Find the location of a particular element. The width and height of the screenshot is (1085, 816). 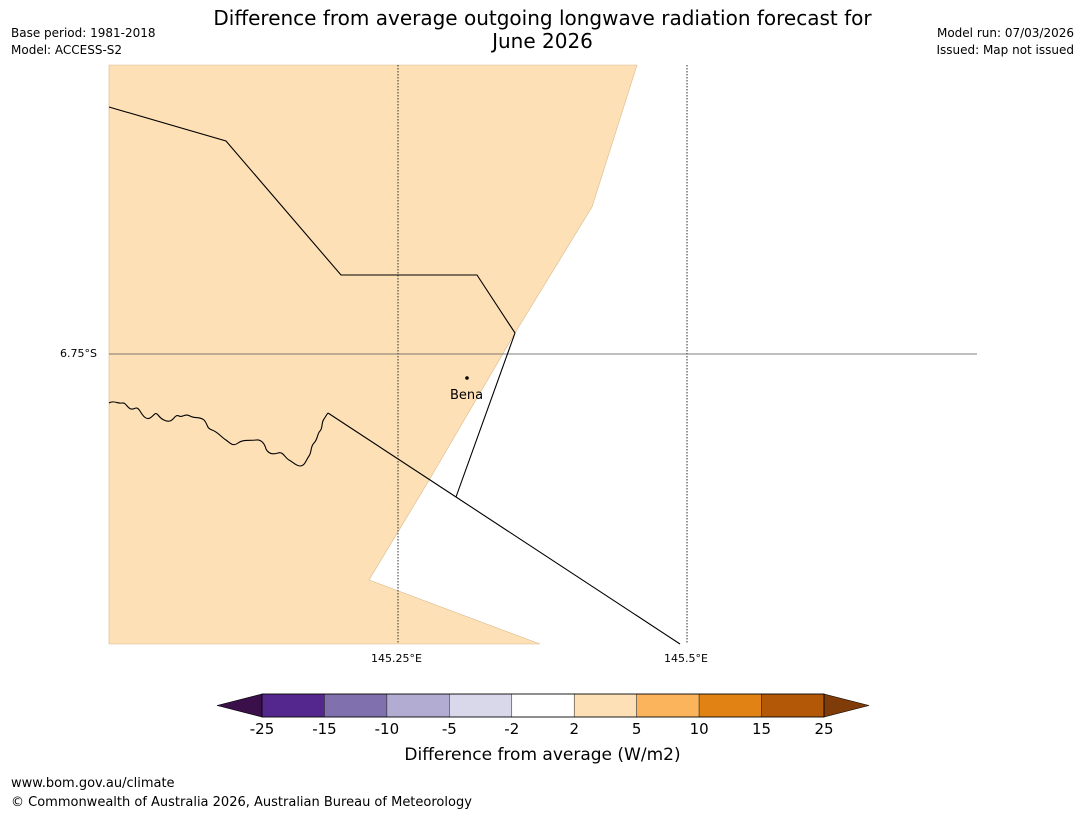

lon-label-145-5: 145.5°E is located at coordinates (686, 658).